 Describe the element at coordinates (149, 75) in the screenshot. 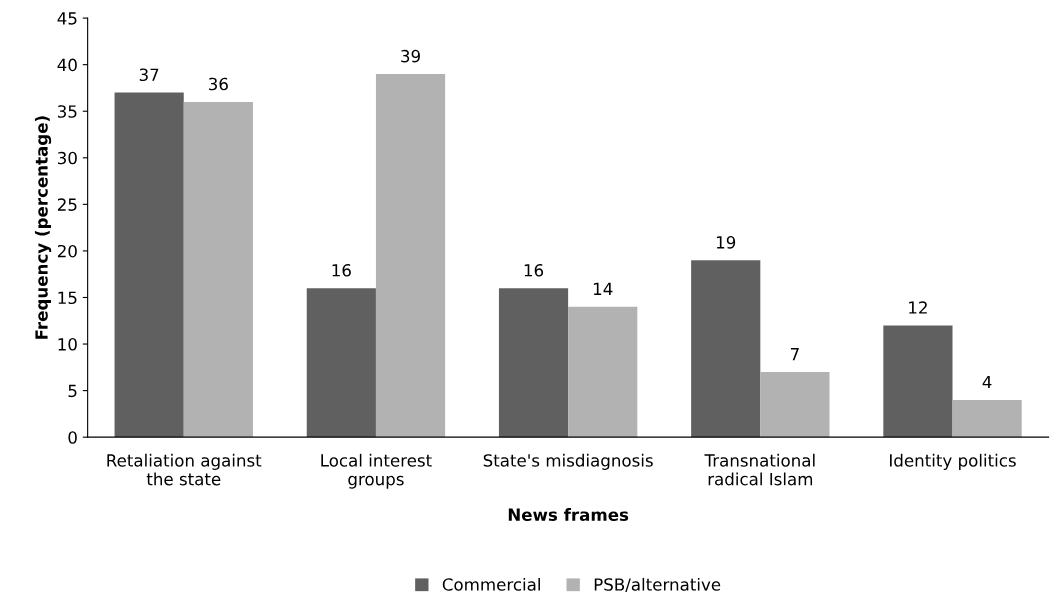

I see `data-label: 37` at that location.